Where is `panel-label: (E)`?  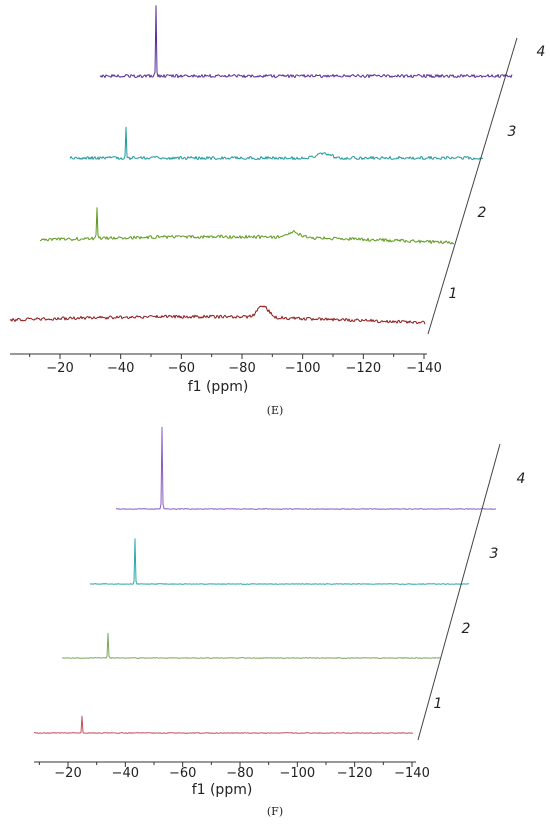 panel-label: (E) is located at coordinates (275, 410).